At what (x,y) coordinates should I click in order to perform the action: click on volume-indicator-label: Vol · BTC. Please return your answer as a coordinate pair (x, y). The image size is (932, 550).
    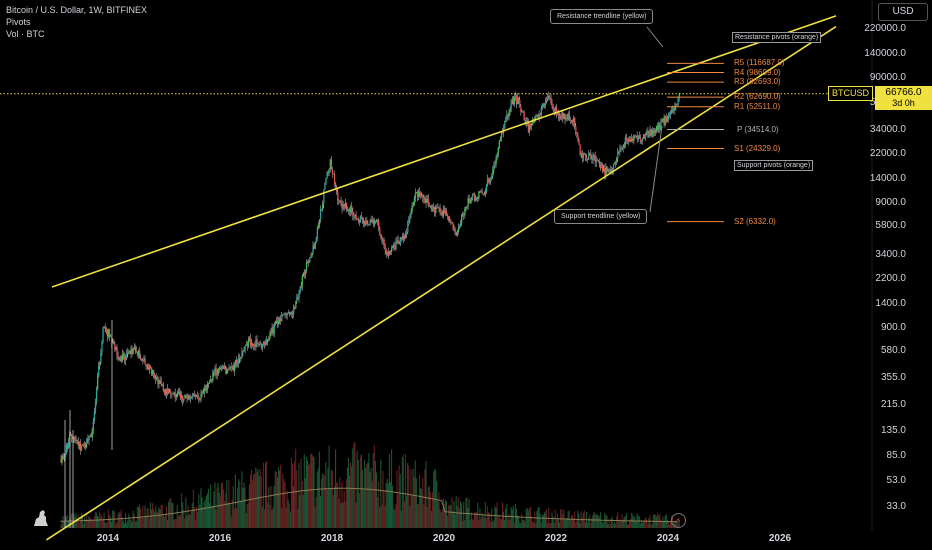
    Looking at the image, I should click on (25, 34).